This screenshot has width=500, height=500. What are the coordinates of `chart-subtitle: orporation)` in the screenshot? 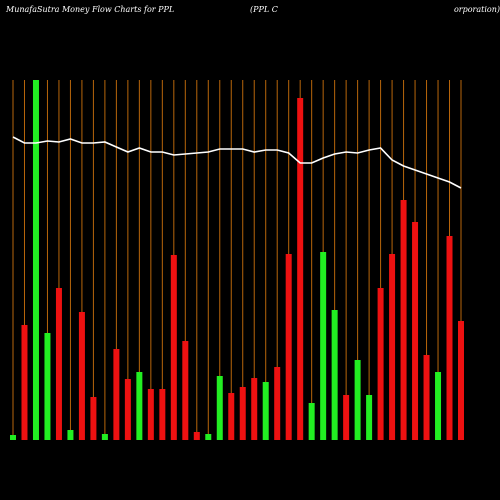 It's located at (477, 9).